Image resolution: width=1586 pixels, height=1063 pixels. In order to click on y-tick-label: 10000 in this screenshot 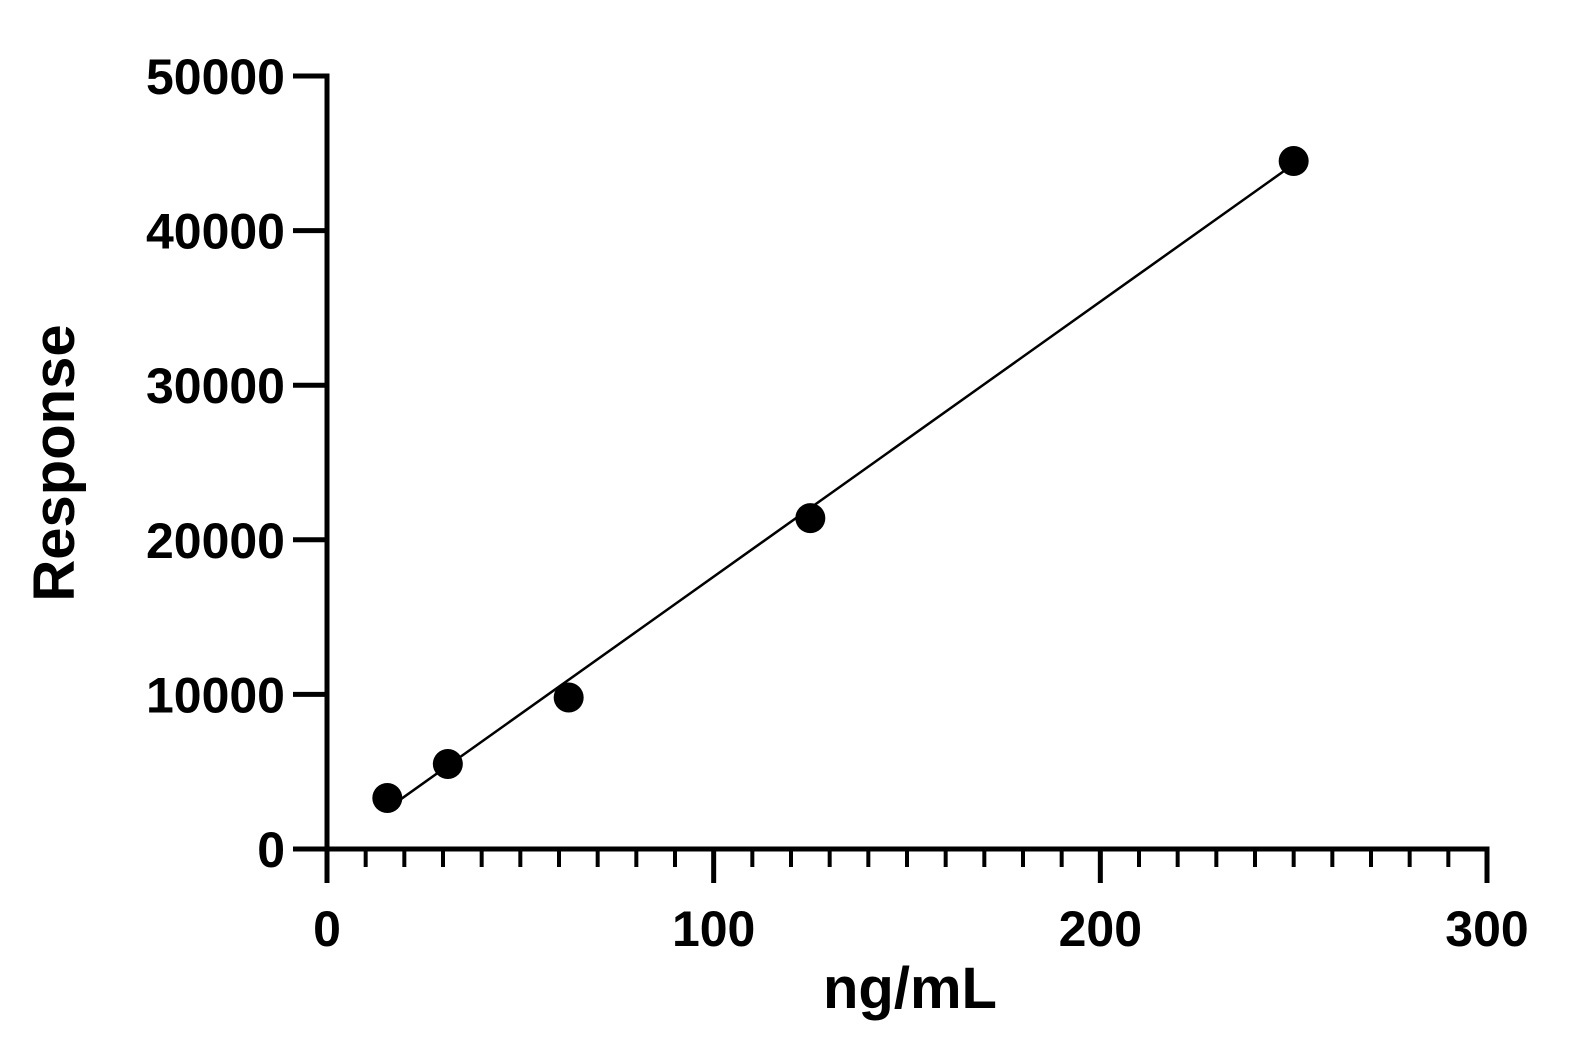, I will do `click(215, 695)`.